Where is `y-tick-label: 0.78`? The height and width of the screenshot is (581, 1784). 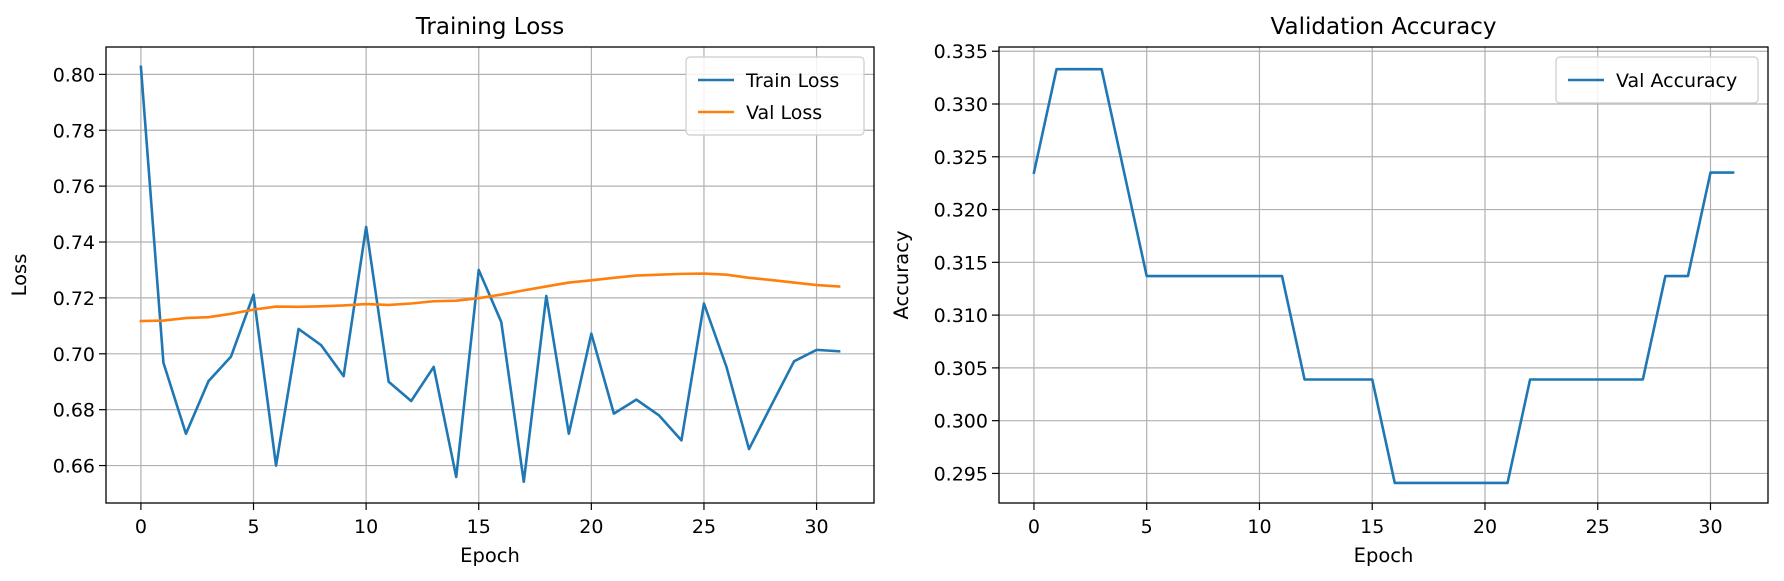 y-tick-label: 0.78 is located at coordinates (74, 131).